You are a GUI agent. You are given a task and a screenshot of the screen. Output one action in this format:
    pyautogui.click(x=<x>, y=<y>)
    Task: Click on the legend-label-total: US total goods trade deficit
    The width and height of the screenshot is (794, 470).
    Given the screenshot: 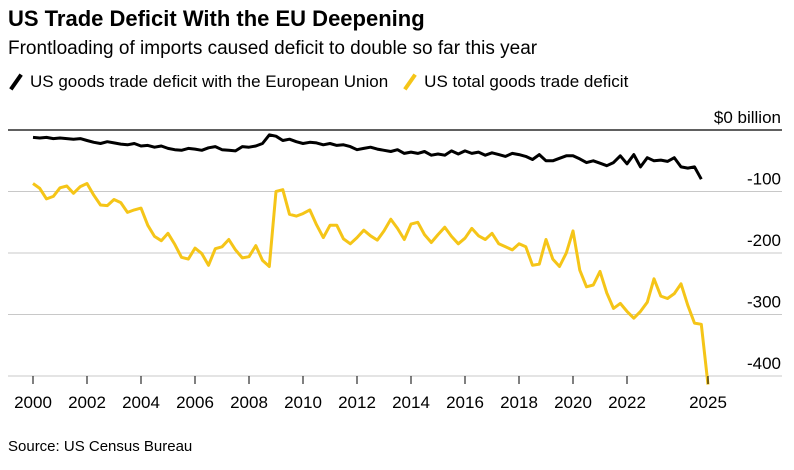 What is the action you would take?
    pyautogui.click(x=526, y=81)
    